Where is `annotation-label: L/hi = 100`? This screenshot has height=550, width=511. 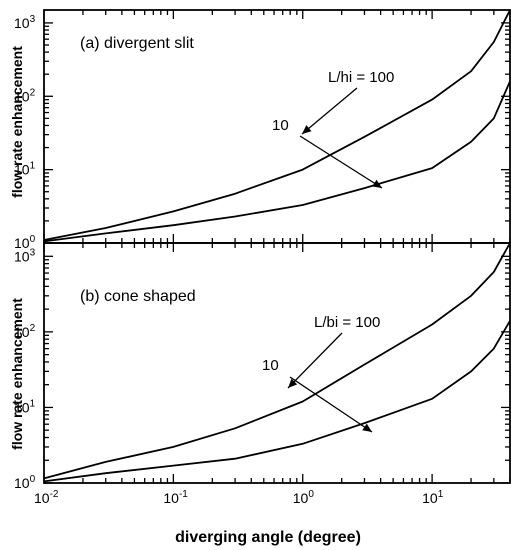
annotation-label: L/hi = 100 is located at coordinates (361, 77).